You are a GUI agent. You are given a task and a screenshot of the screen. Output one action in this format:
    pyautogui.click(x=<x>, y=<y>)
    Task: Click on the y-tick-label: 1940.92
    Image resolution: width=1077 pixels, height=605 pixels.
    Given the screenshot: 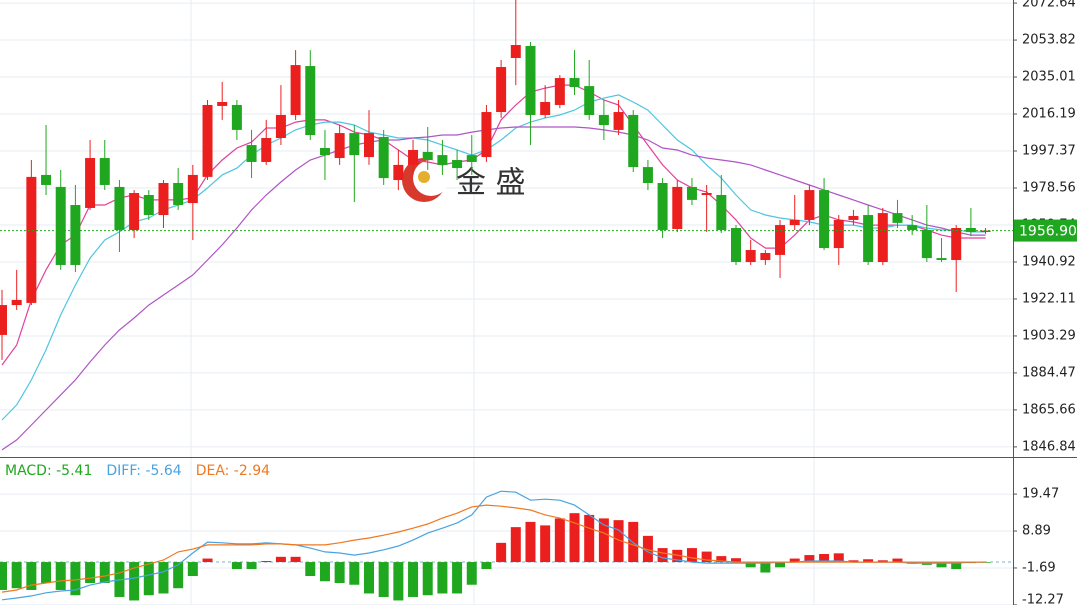 What is the action you would take?
    pyautogui.click(x=1049, y=261)
    